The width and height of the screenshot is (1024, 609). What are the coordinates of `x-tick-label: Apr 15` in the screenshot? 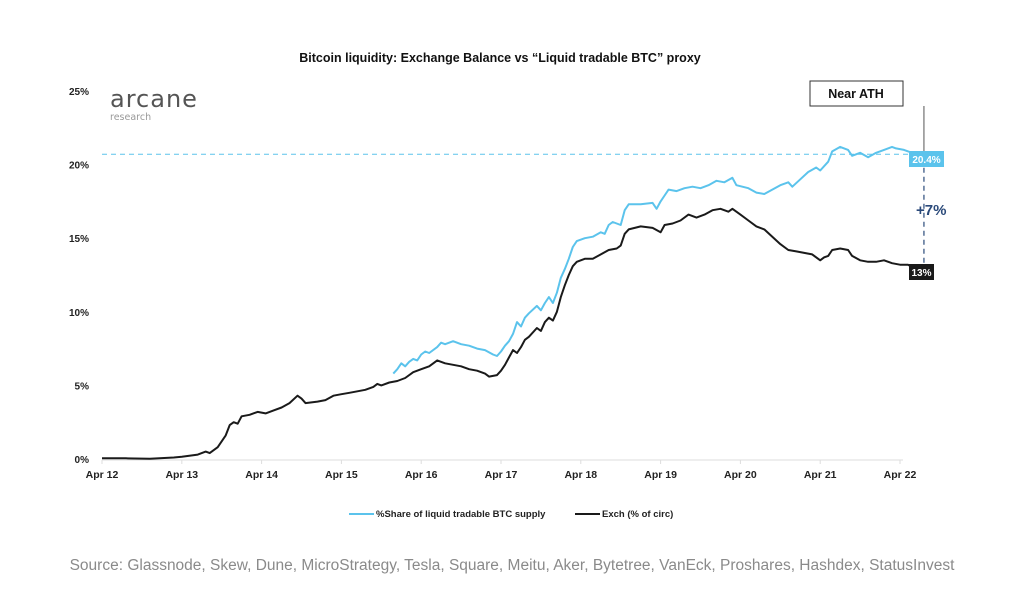 It's located at (341, 475).